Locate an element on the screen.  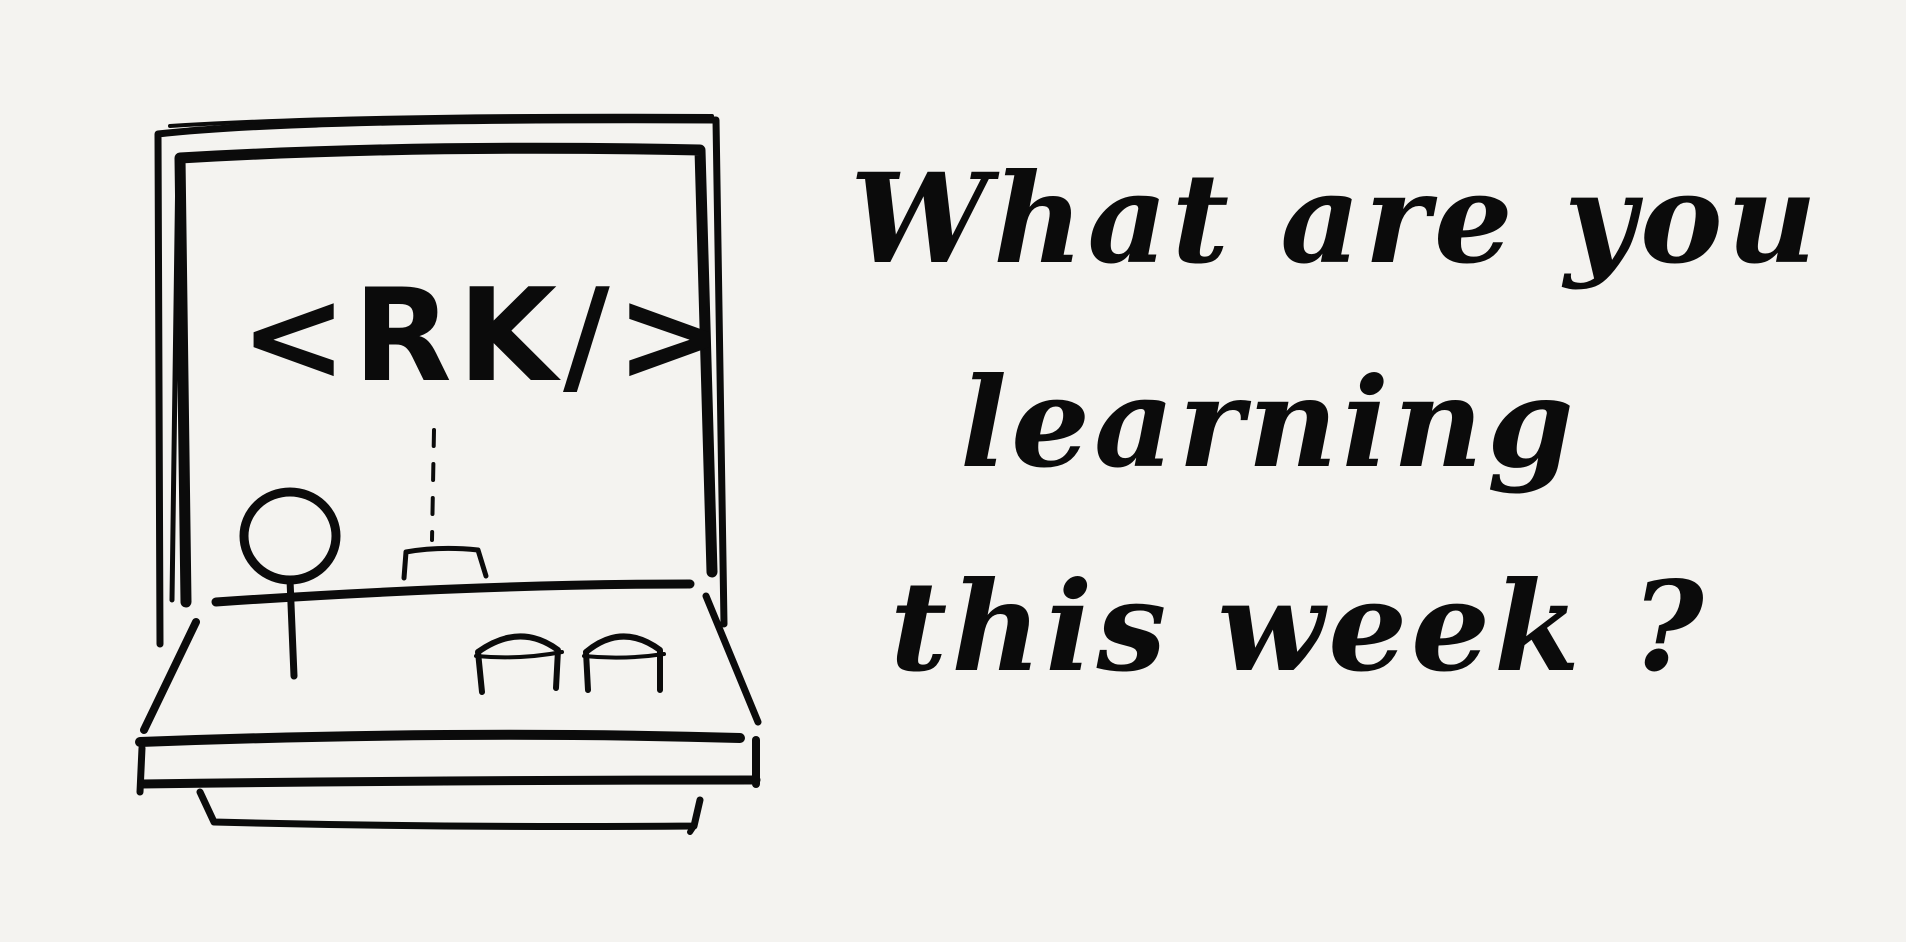
desk-object-right-top is located at coordinates (624, 656).